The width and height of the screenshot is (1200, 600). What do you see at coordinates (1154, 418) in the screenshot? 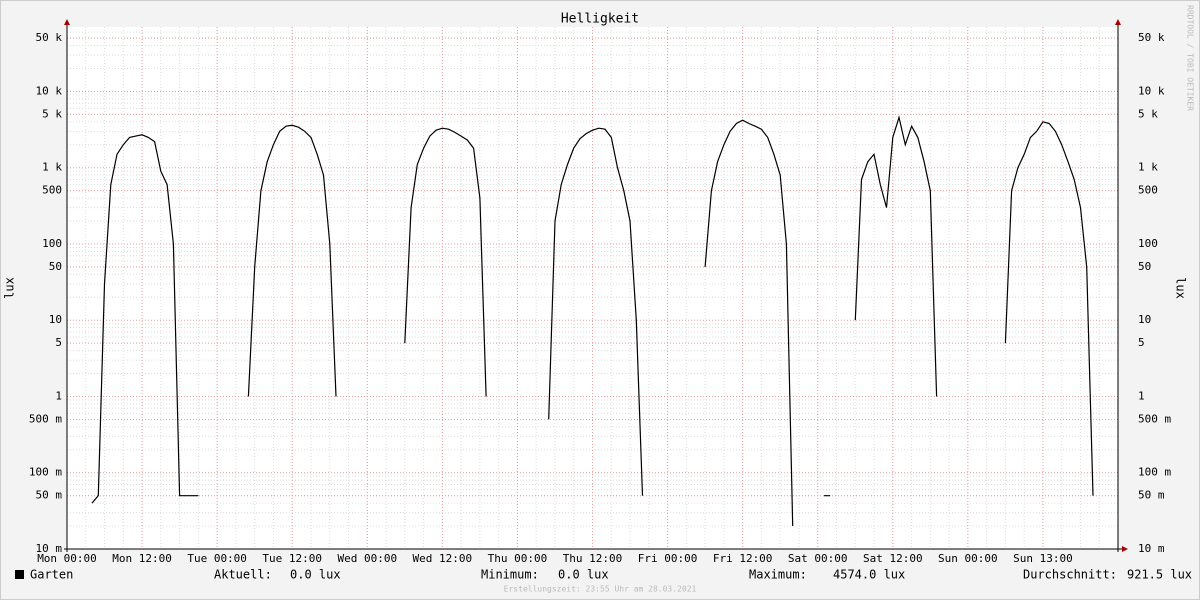
I see `y2-tick-label: 500 m` at bounding box center [1154, 418].